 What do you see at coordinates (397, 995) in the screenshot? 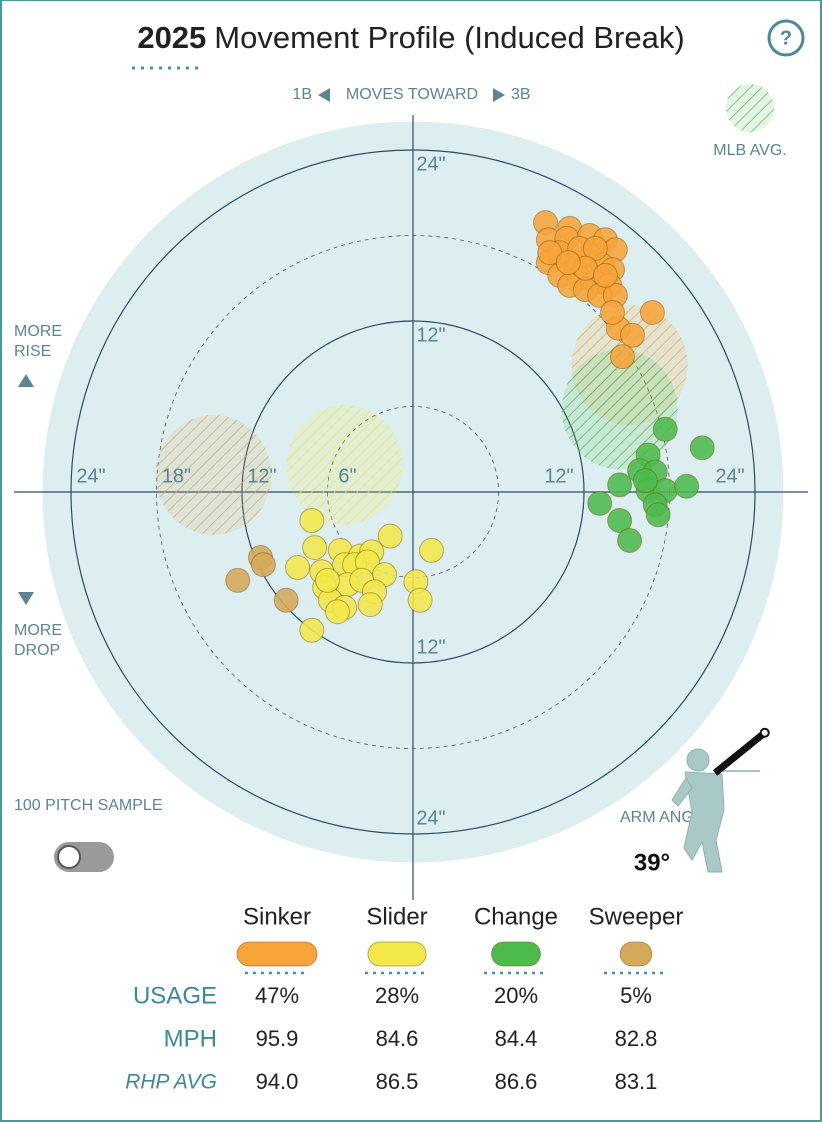
I see `row-value: 28%` at bounding box center [397, 995].